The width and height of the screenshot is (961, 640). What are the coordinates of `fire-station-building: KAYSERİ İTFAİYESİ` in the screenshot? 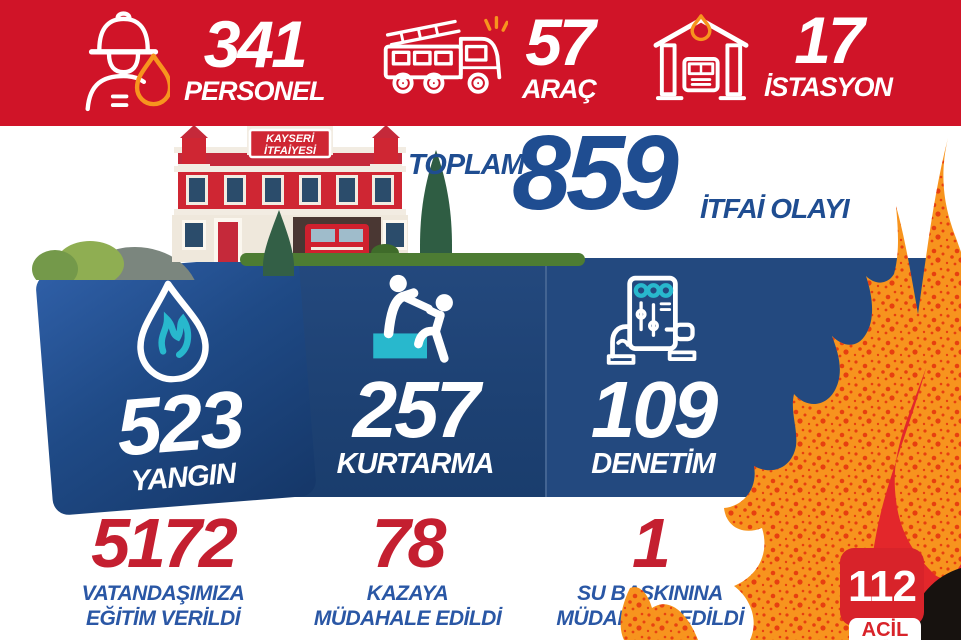 It's located at (290, 182).